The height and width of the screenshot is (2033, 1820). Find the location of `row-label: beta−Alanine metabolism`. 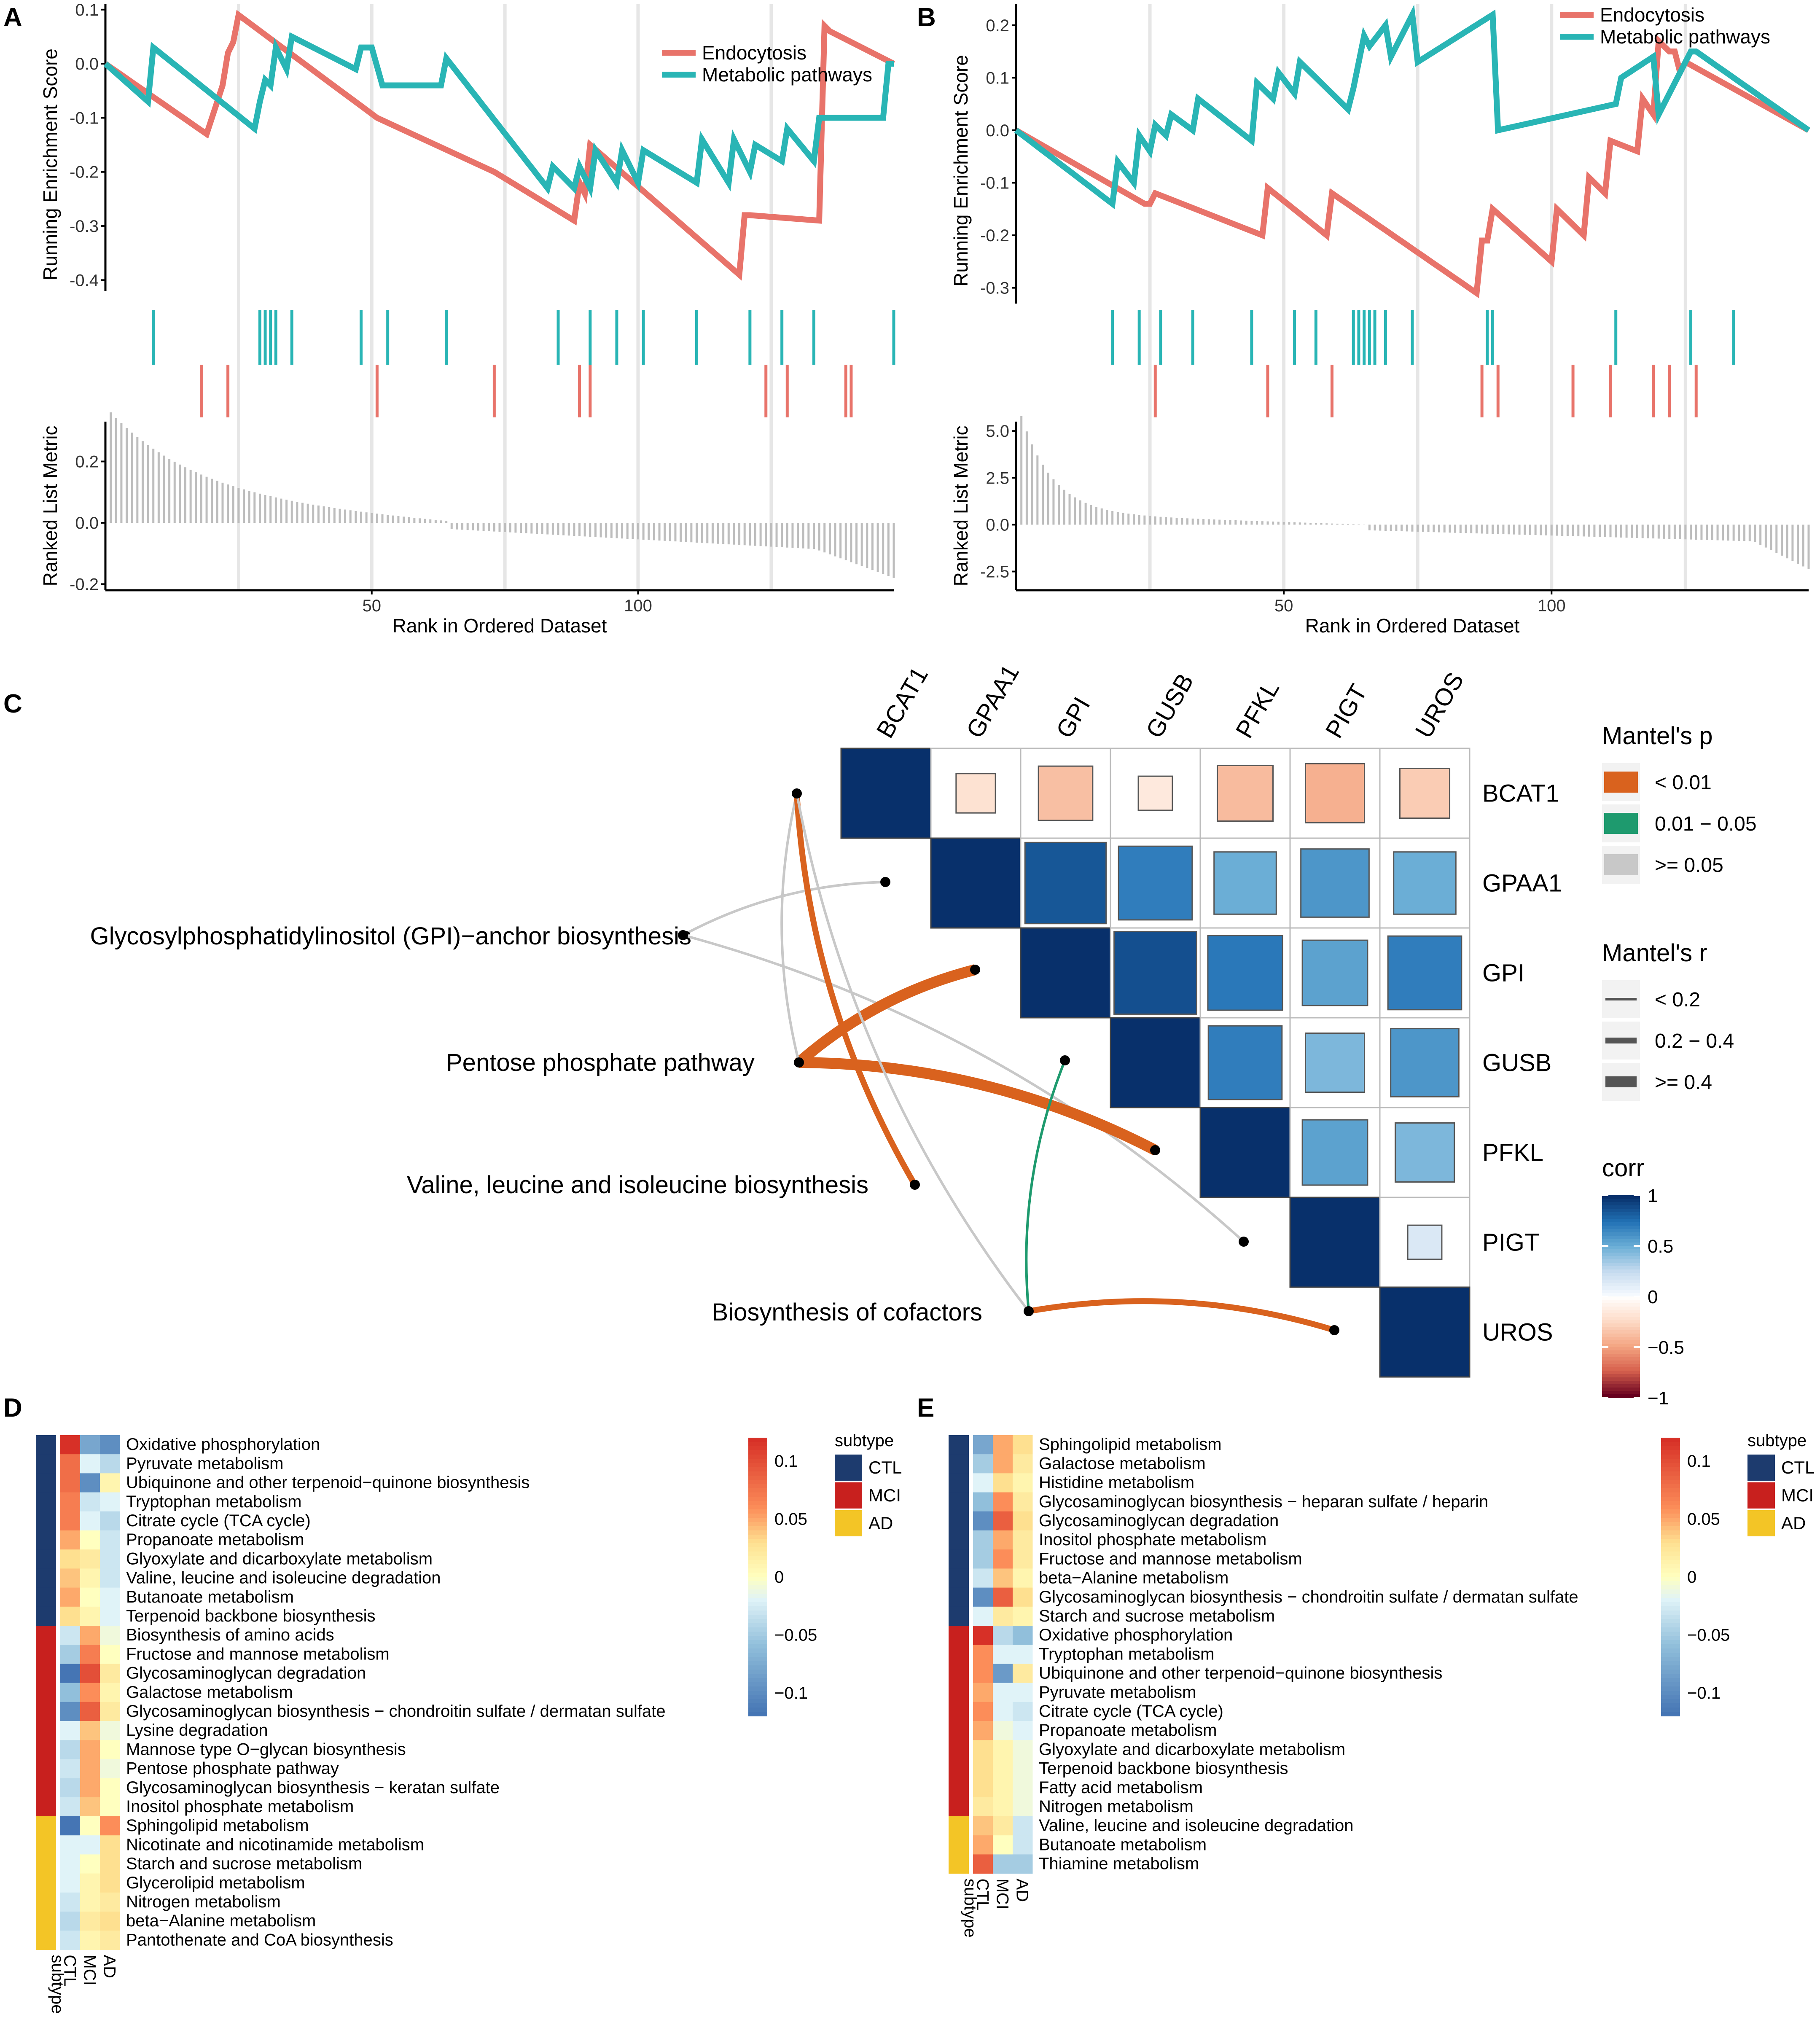

row-label: beta−Alanine metabolism is located at coordinates (221, 1921).